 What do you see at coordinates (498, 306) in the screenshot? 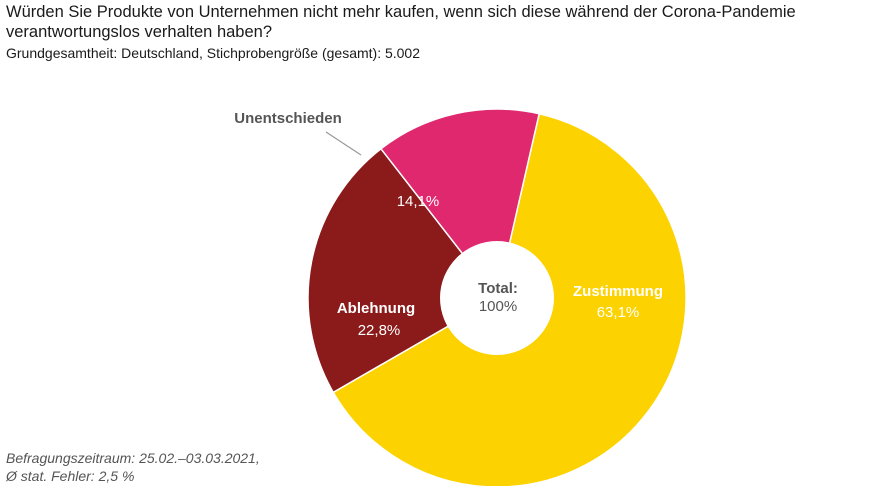
I see `center-total-value: 100%` at bounding box center [498, 306].